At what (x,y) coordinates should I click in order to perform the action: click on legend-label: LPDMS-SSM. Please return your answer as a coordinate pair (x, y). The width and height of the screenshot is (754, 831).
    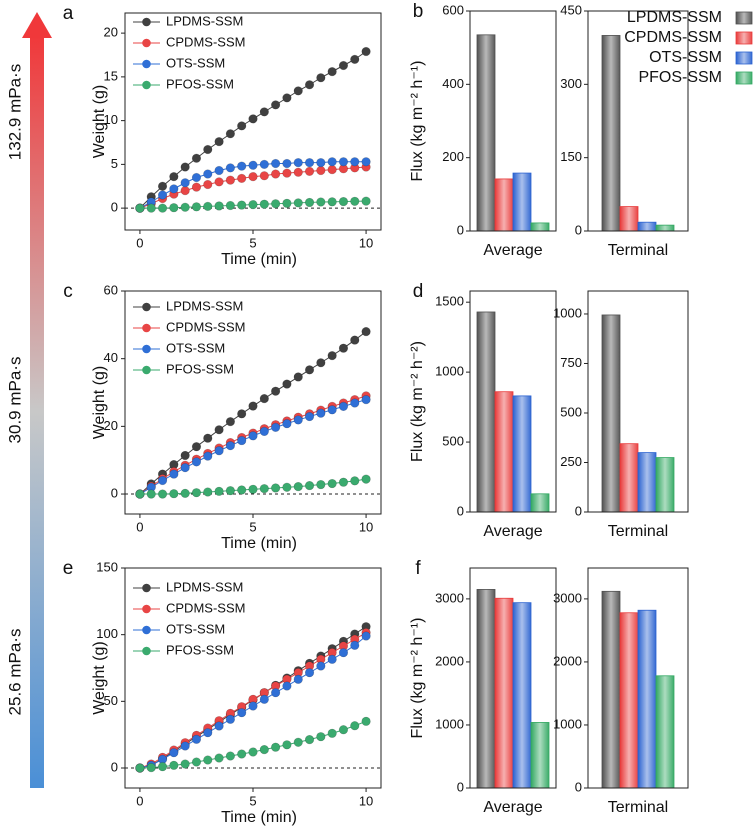
    Looking at the image, I should click on (204, 586).